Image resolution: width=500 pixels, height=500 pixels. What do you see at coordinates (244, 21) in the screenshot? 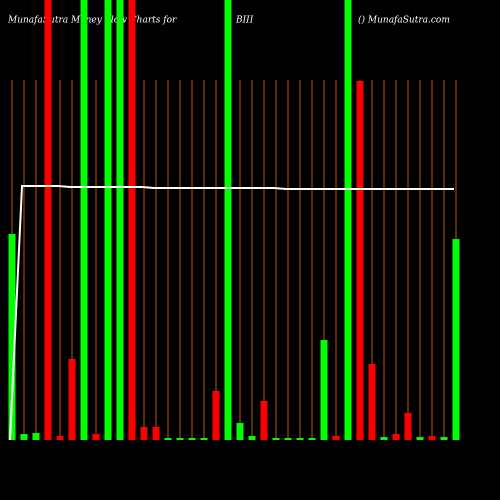
I see `symbol: BIII` at bounding box center [244, 21].